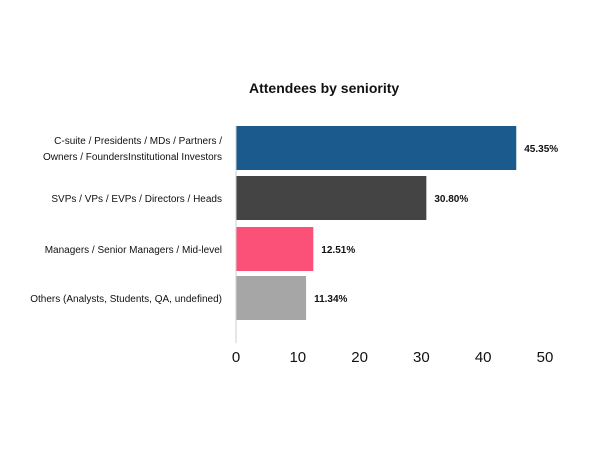 This screenshot has height=449, width=600. What do you see at coordinates (338, 250) in the screenshot?
I see `data-label: 12.51%` at bounding box center [338, 250].